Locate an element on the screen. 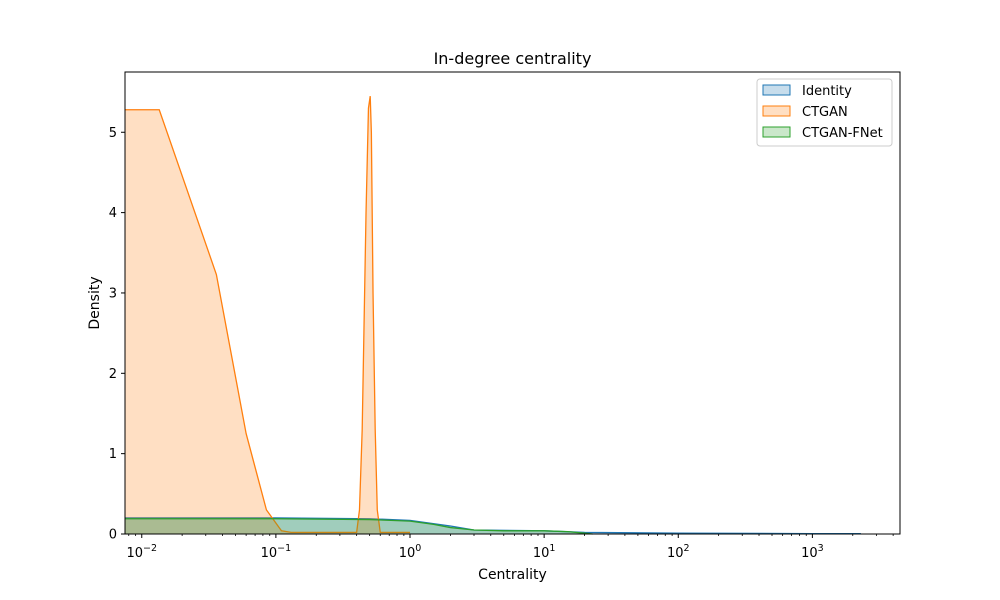 The width and height of the screenshot is (1000, 600). legend-label-2: CTGAN is located at coordinates (825, 112).